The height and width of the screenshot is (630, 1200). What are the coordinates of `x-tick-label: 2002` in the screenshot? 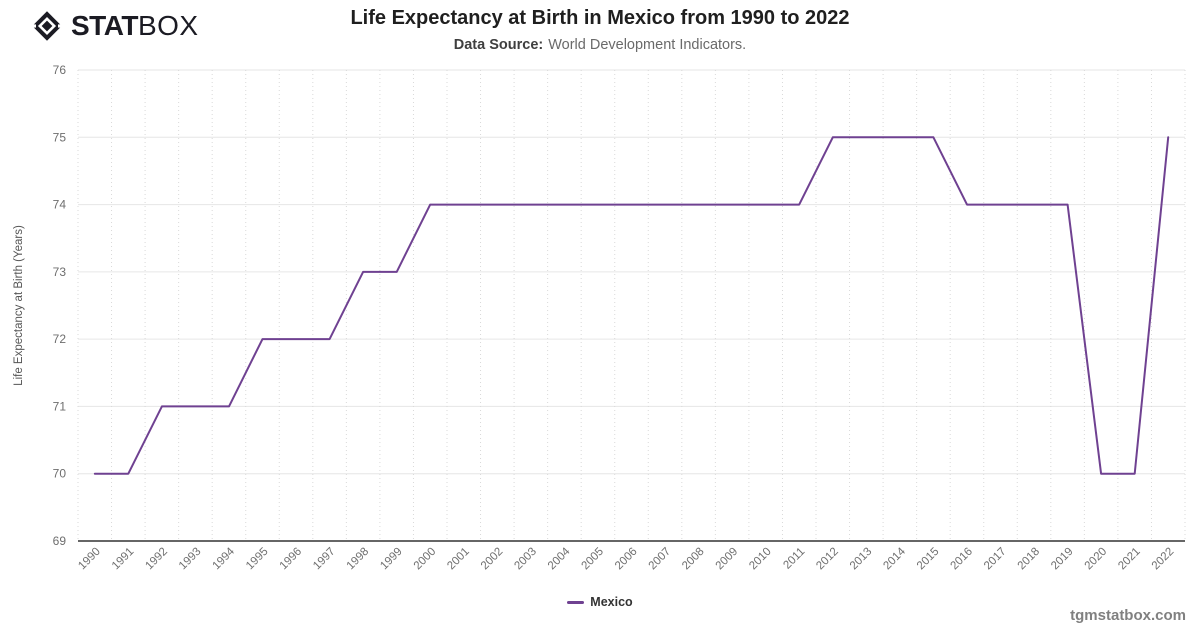 It's located at (492, 559).